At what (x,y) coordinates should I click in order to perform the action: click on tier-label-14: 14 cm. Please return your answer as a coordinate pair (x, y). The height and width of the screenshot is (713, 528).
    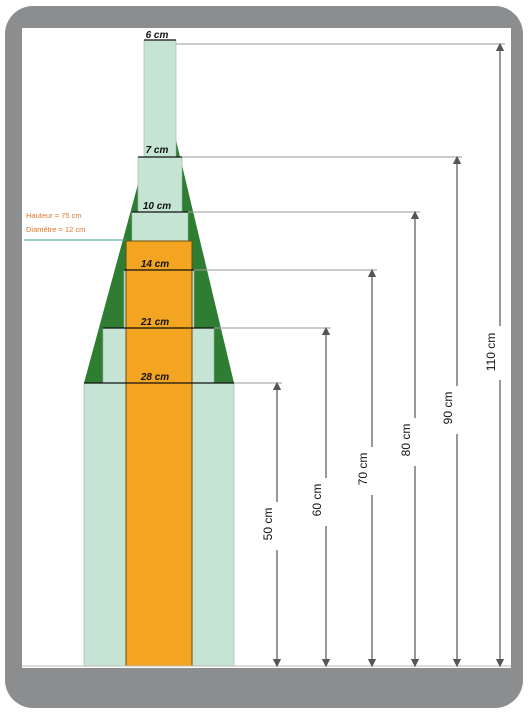
    Looking at the image, I should click on (155, 264).